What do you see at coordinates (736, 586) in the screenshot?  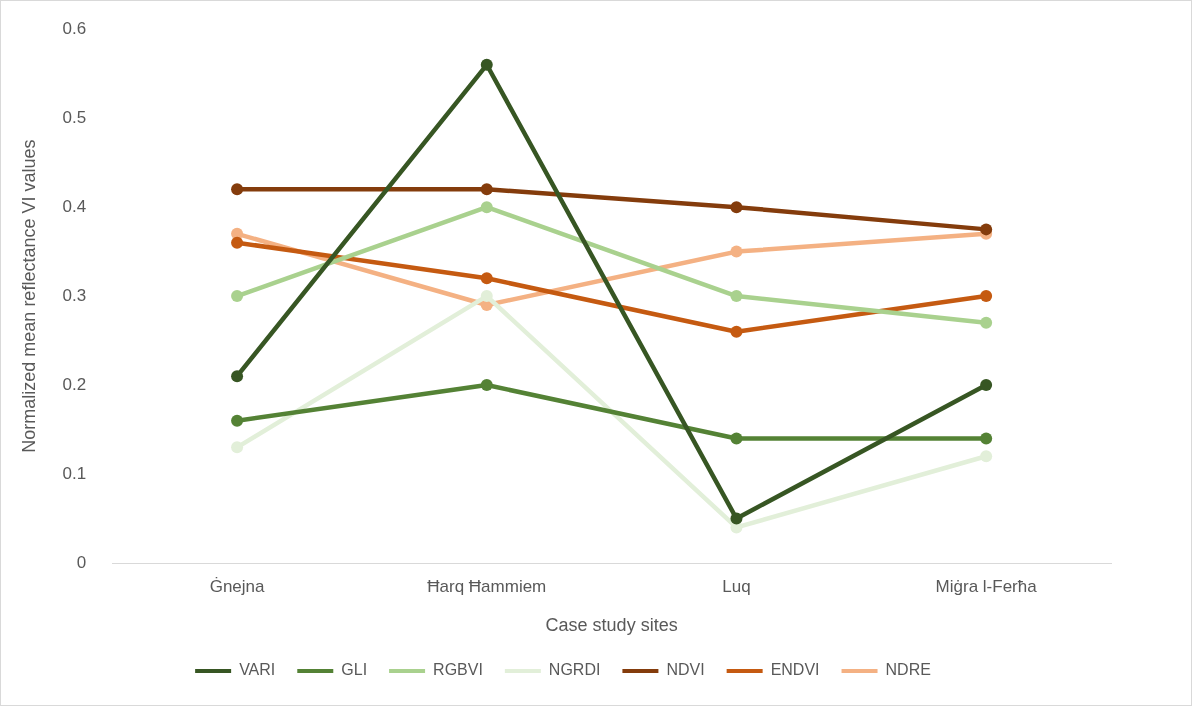 I see `x-tick-label: Luq` at bounding box center [736, 586].